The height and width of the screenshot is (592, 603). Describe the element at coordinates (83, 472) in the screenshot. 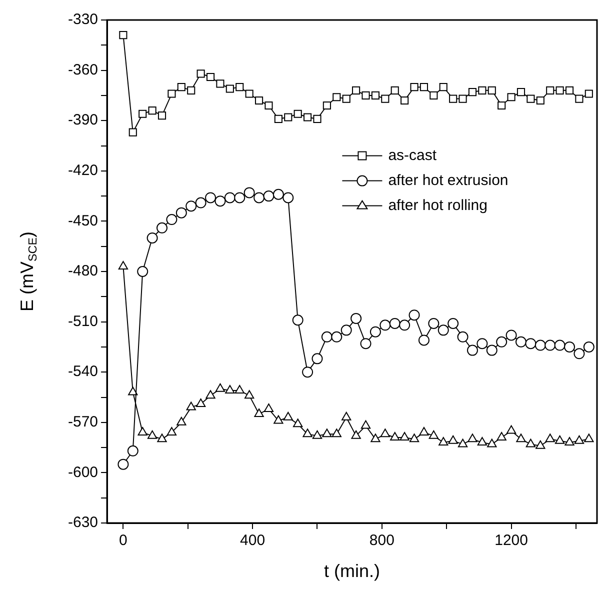

I see `y-tick-label: -600` at that location.